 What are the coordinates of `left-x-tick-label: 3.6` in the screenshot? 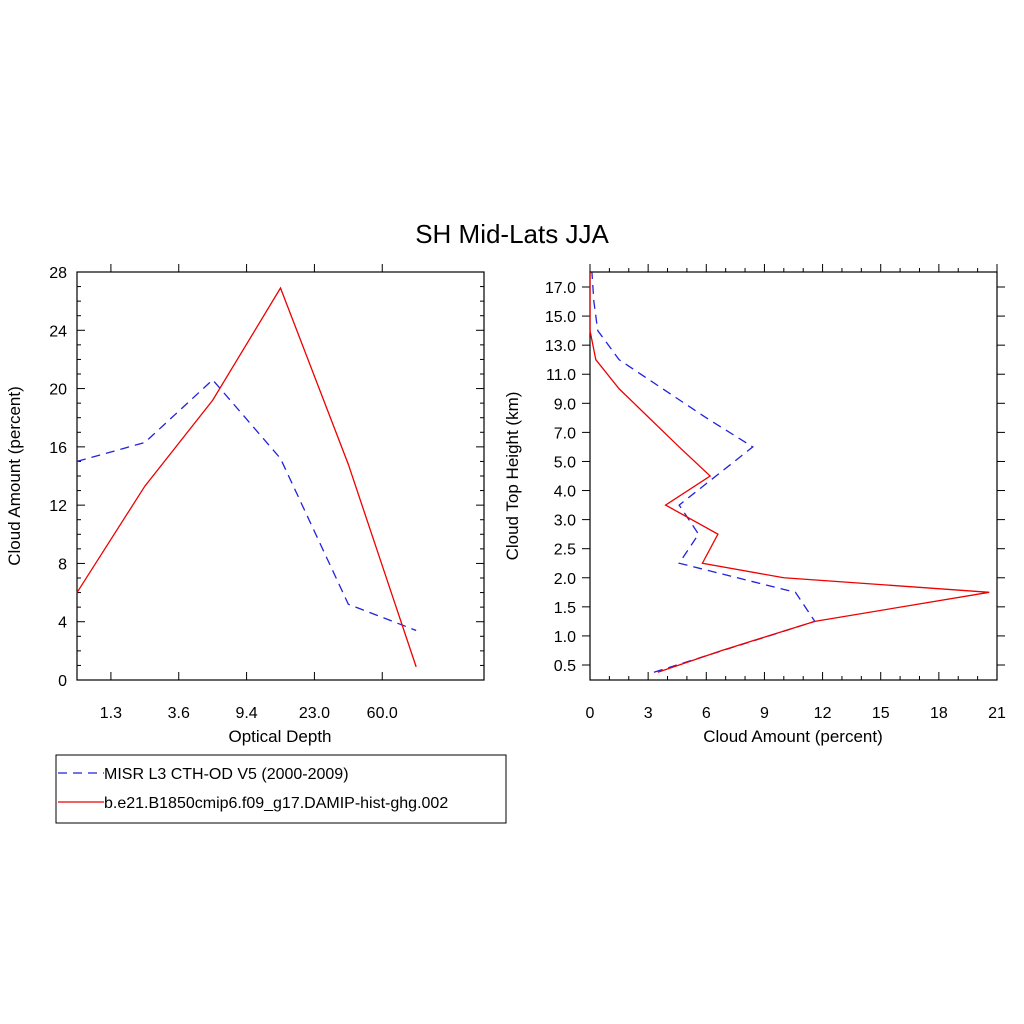 It's located at (179, 713).